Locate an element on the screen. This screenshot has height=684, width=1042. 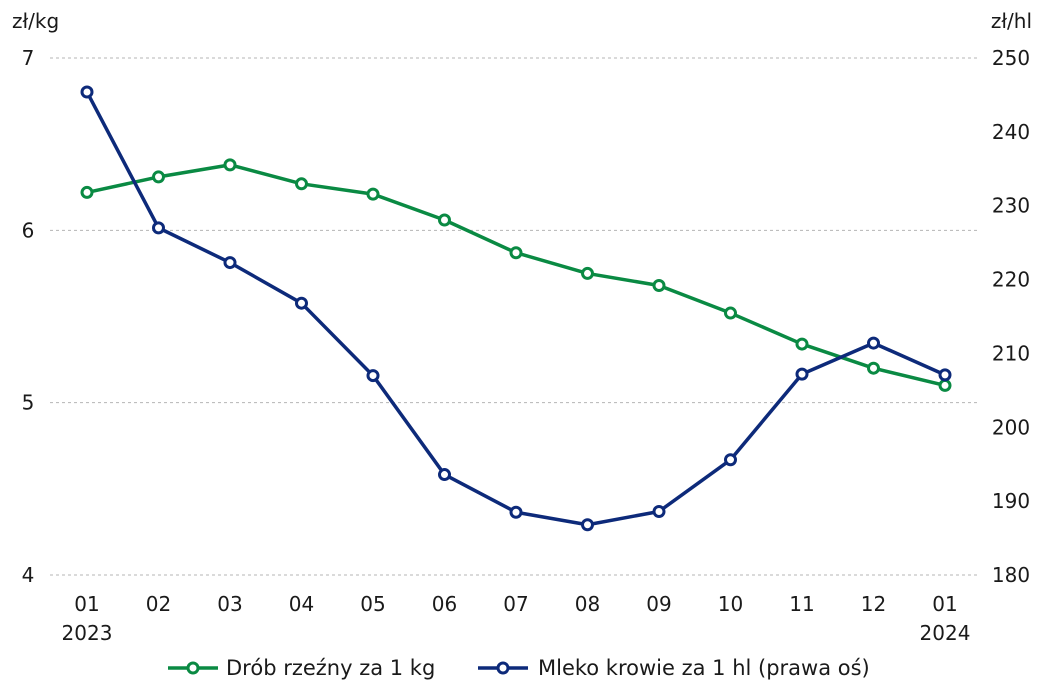
x-axis-ticks: 01 02 03 04 05 06 07 08 09 10 11 12 01 2023 2024 is located at coordinates (516, 618).